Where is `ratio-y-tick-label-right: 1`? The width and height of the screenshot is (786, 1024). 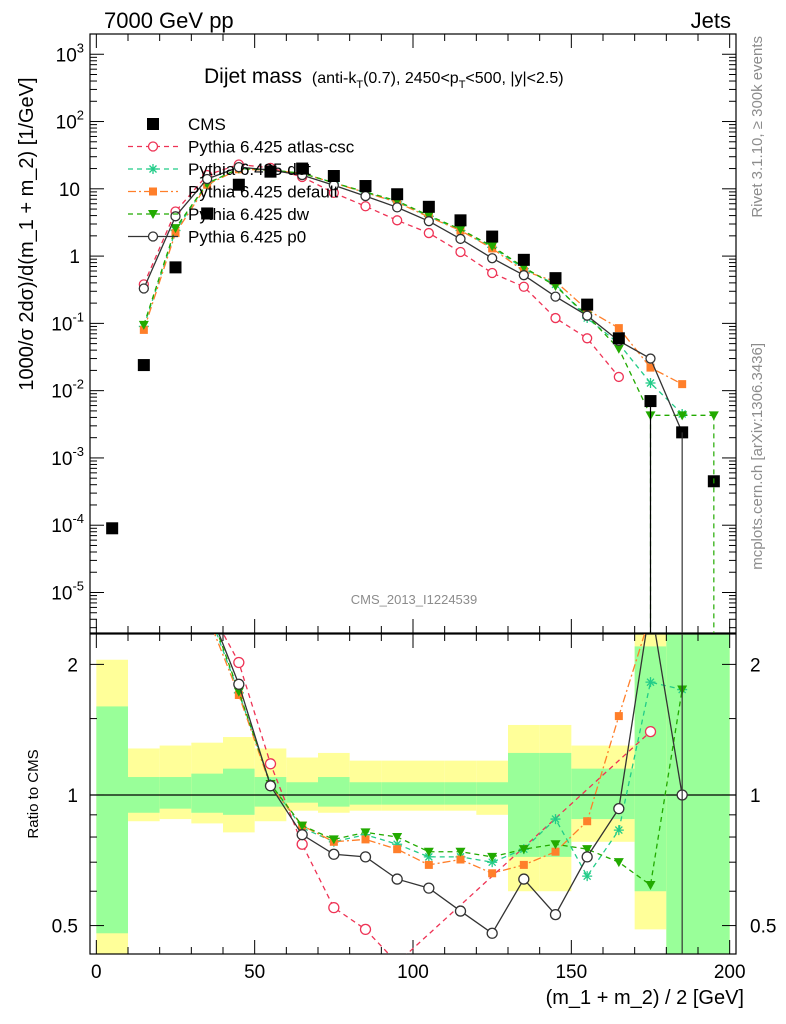 ratio-y-tick-label-right: 1 is located at coordinates (755, 796).